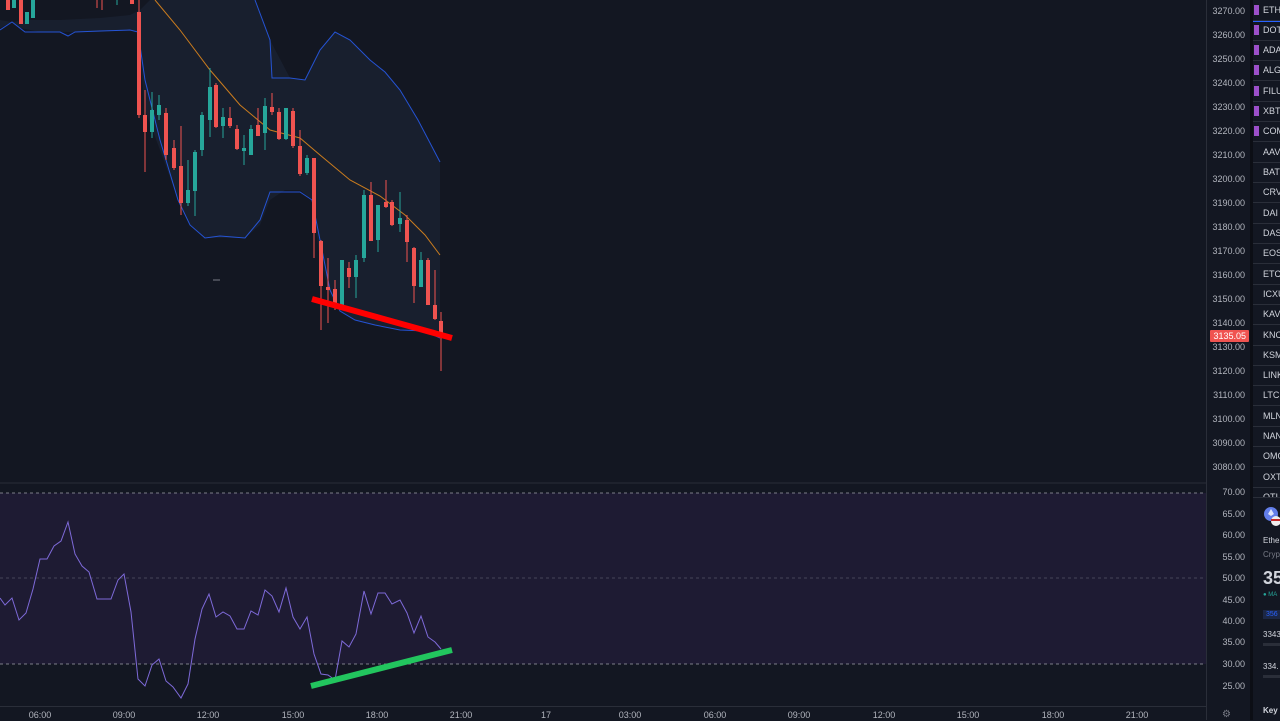 The image size is (1280, 721). Describe the element at coordinates (1226, 714) in the screenshot. I see `settings-gear-icon: ⚙` at that location.